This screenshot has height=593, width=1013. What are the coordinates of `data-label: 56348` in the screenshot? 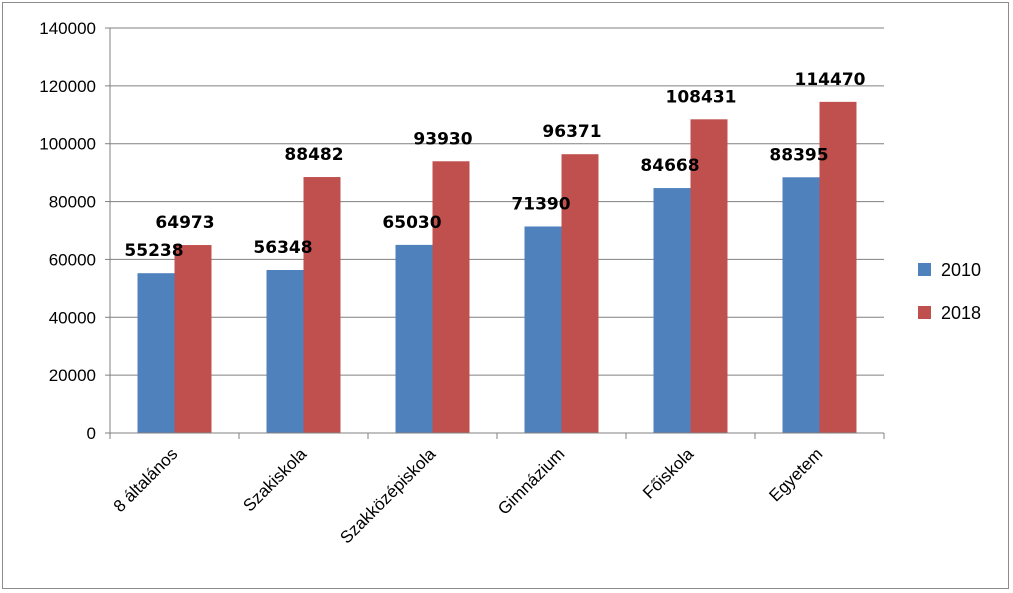 It's located at (282, 248).